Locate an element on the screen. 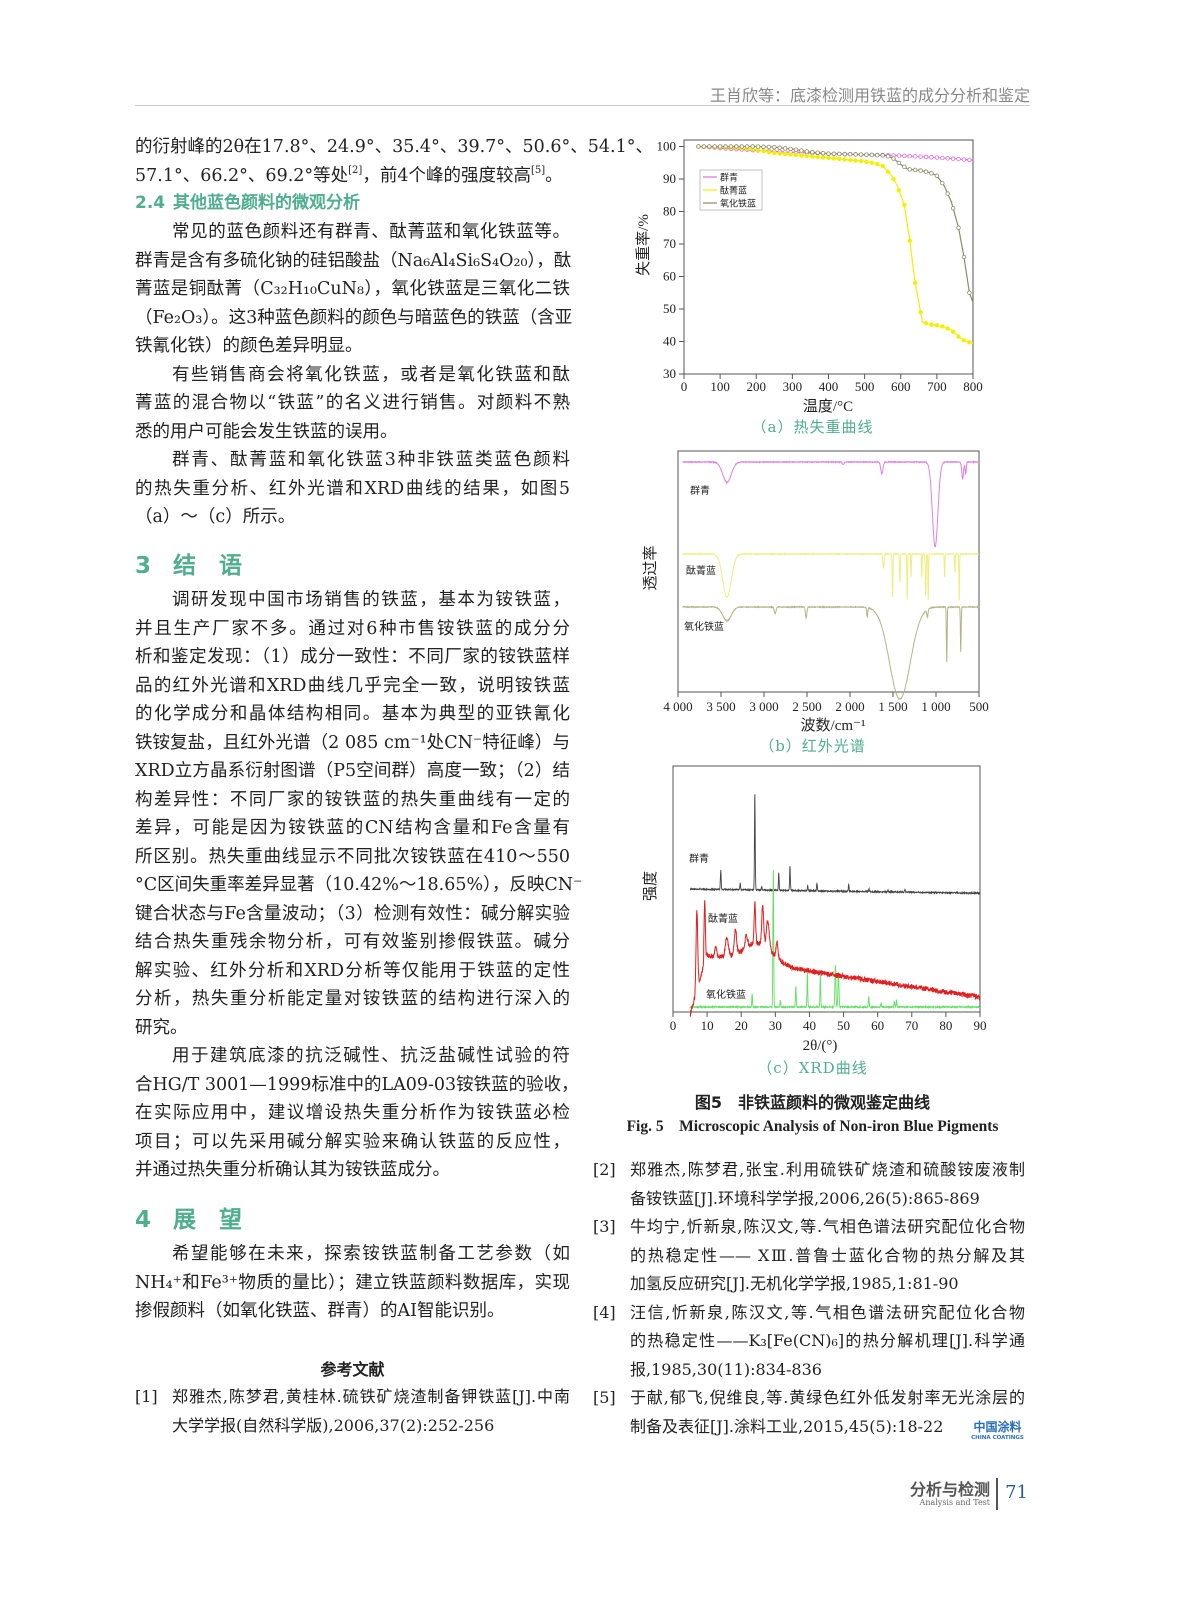 The height and width of the screenshot is (1600, 1187). x-axis-label: 2θ/(°) is located at coordinates (820, 1046).